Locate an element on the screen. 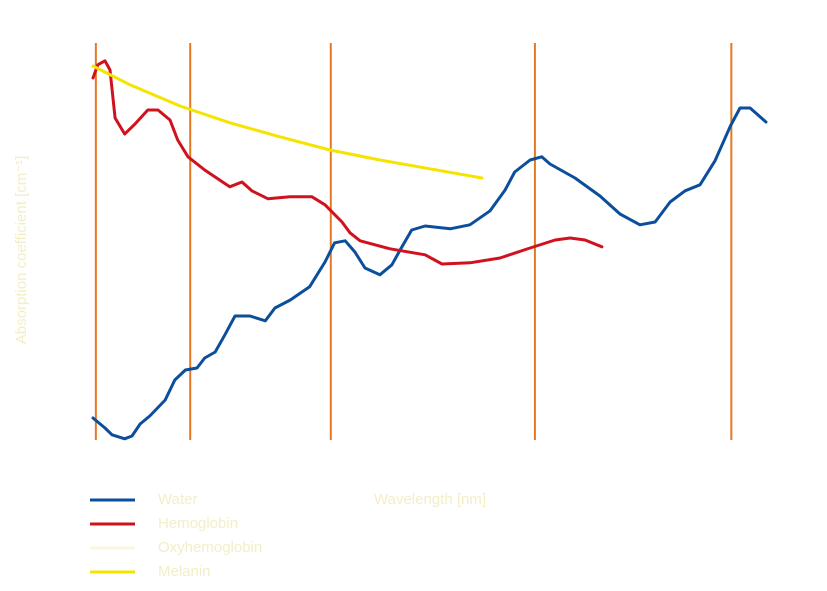 Image resolution: width=827 pixels, height=591 pixels. legend-label: Water is located at coordinates (177, 499).